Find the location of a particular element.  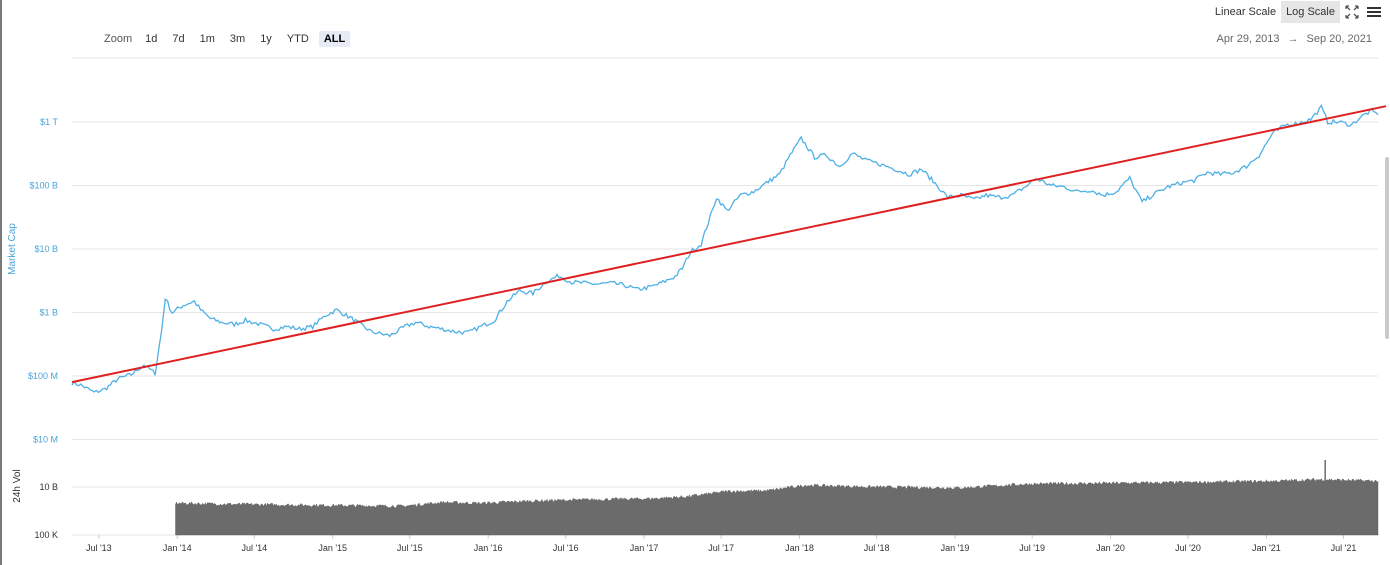

volume-layer is located at coordinates (777, 498).